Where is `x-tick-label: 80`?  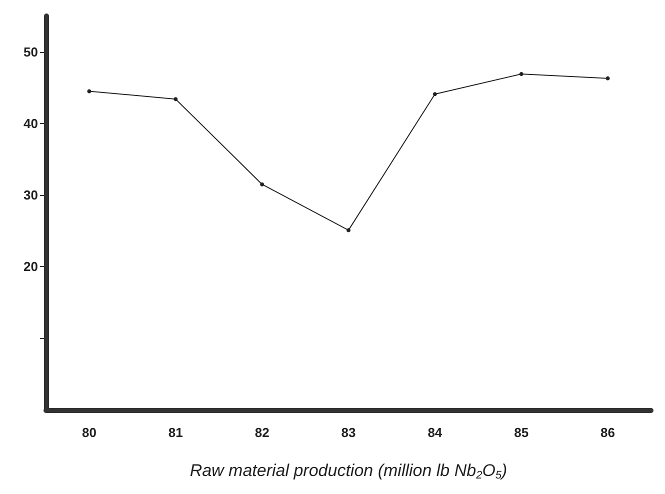
x-tick-label: 80 is located at coordinates (89, 432).